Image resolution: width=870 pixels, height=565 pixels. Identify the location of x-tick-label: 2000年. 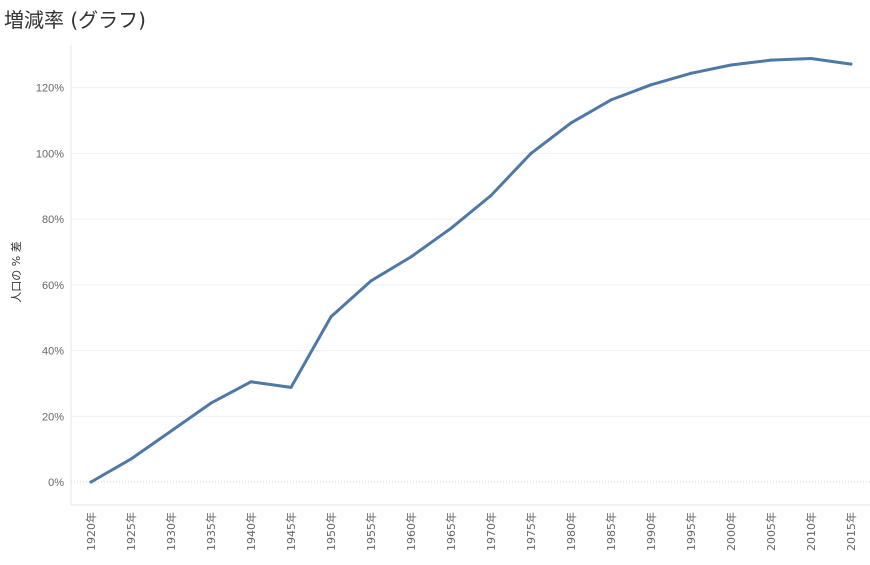
(731, 531).